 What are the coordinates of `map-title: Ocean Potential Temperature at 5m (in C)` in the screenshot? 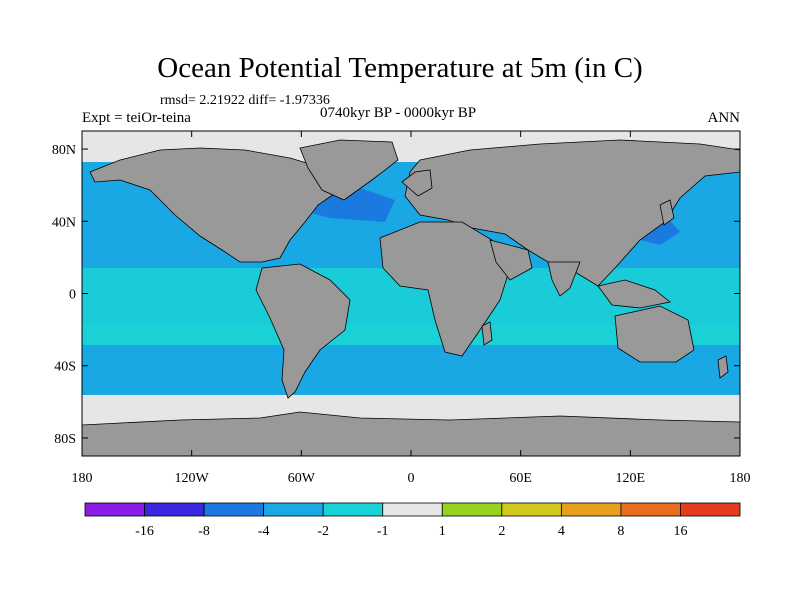 It's located at (400, 68).